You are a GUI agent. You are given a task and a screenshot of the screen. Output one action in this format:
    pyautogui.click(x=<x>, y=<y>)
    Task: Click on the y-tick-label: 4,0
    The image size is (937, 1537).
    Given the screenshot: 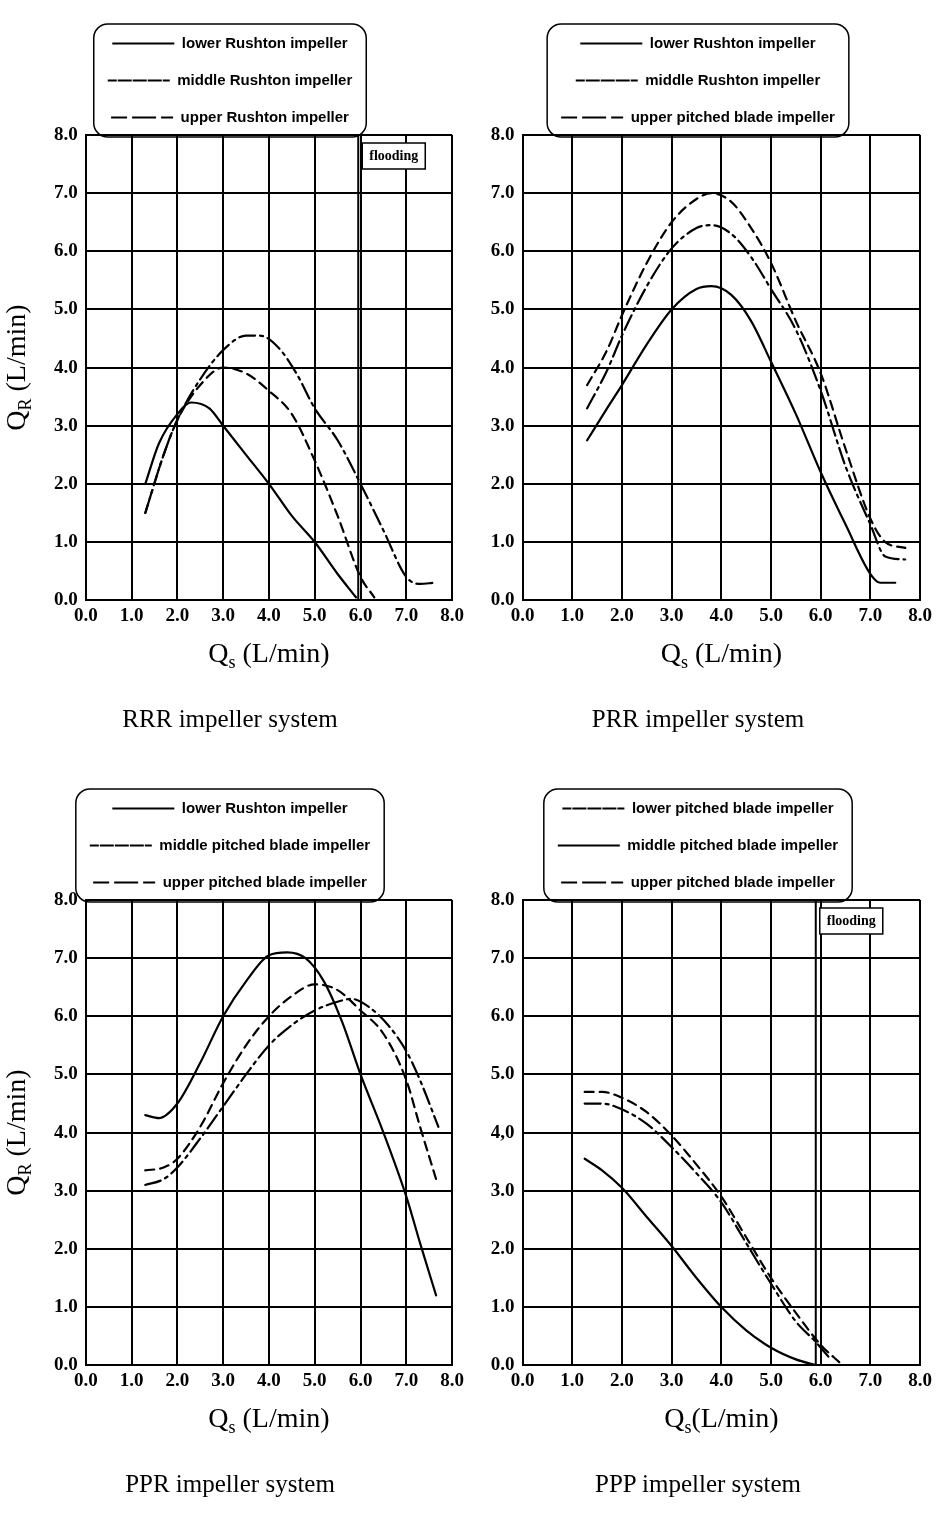 What is the action you would take?
    pyautogui.click(x=502, y=1131)
    